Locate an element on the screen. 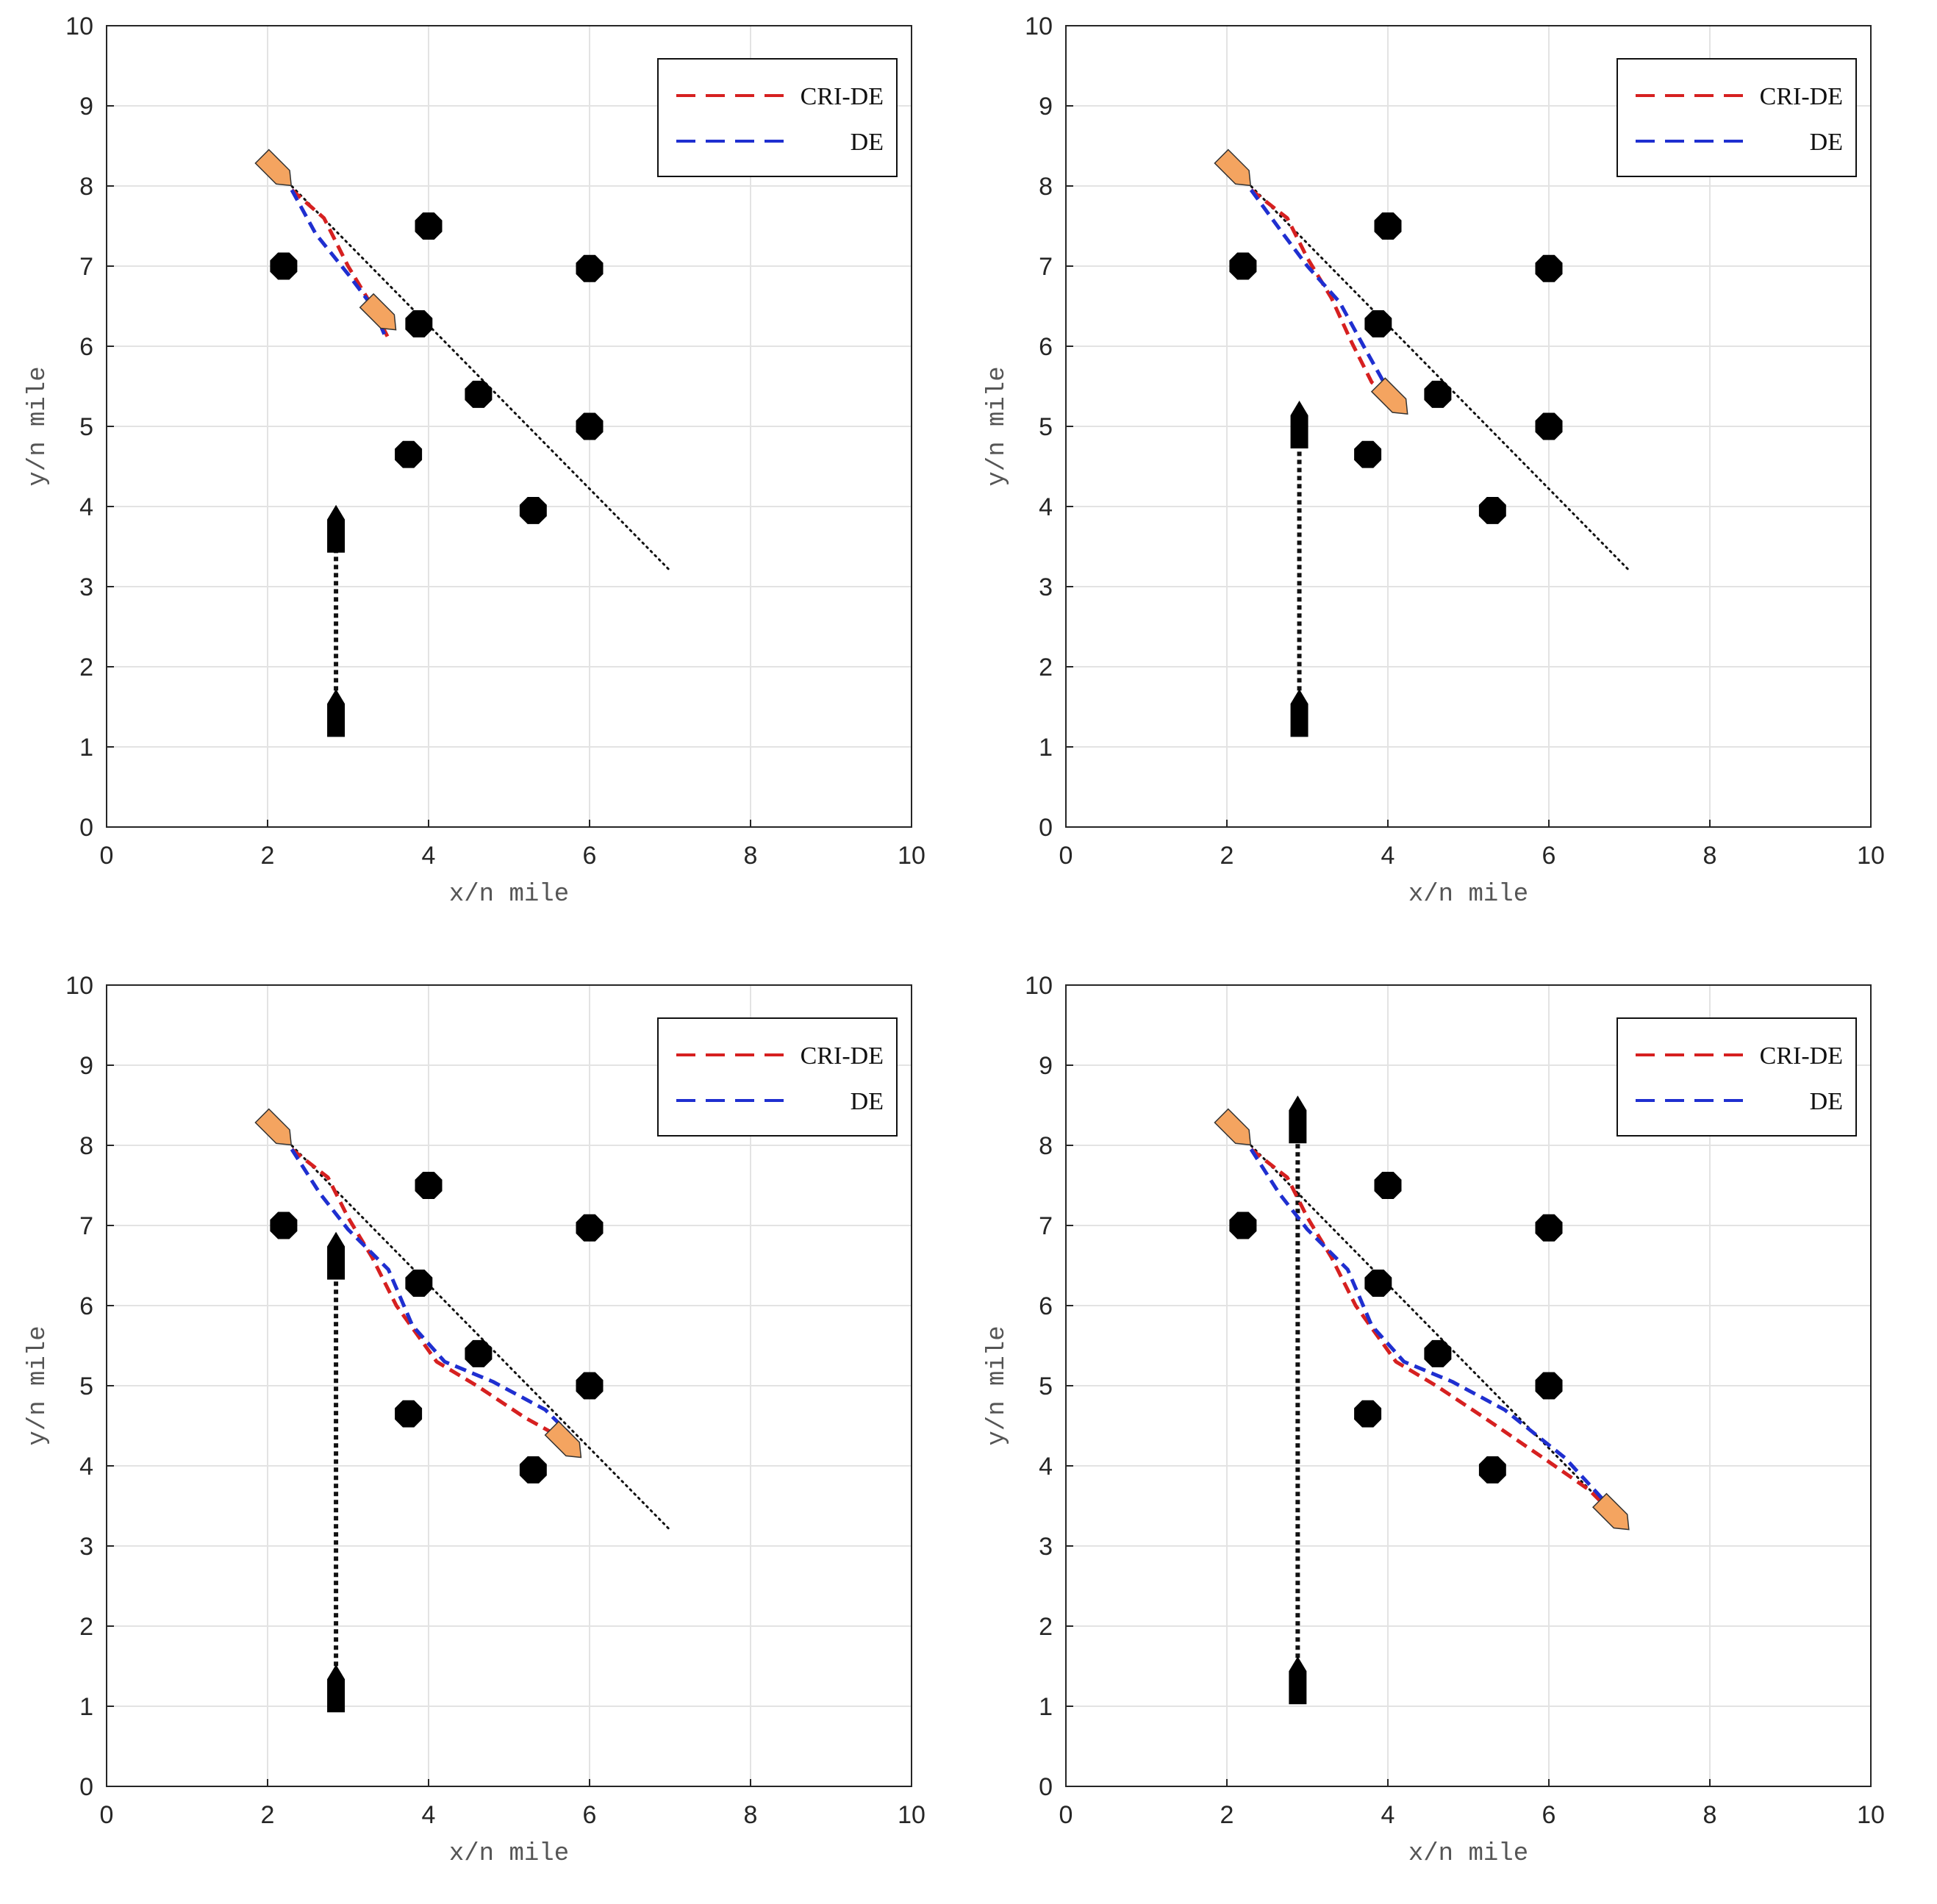 This screenshot has height=1904, width=1937. y-tick-label: 7 is located at coordinates (86, 267).